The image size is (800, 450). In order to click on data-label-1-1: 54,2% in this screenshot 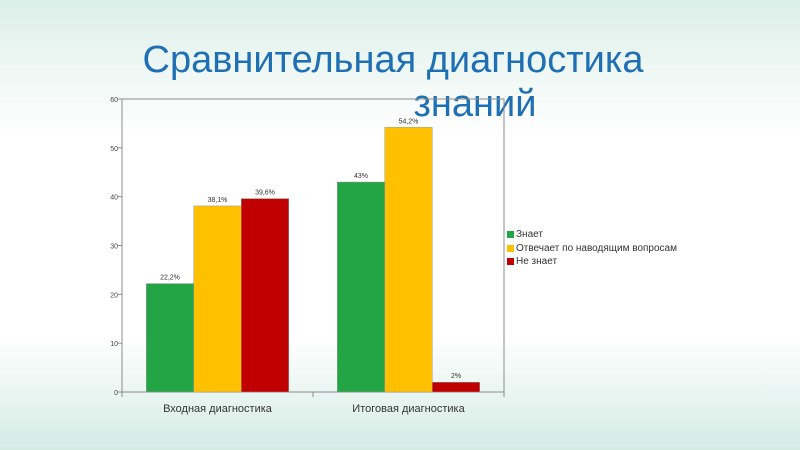, I will do `click(409, 121)`.